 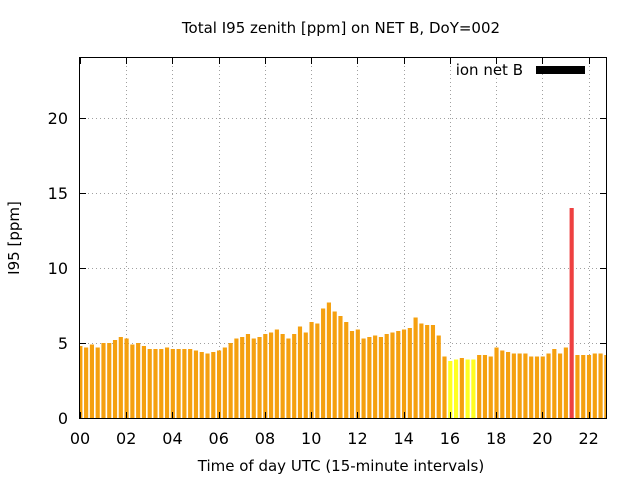 I want to click on x-tick-label: 12, so click(x=357, y=438).